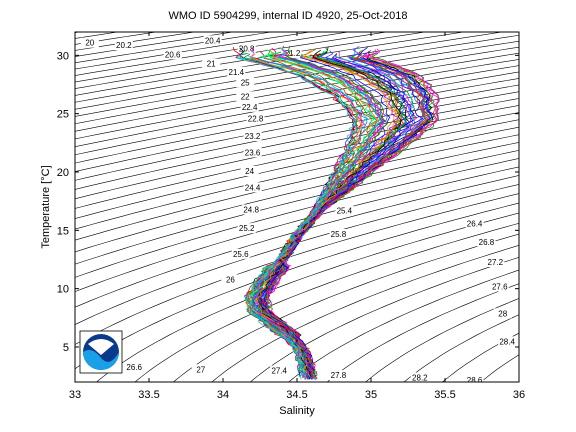  I want to click on contour-label: 21.4, so click(237, 72).